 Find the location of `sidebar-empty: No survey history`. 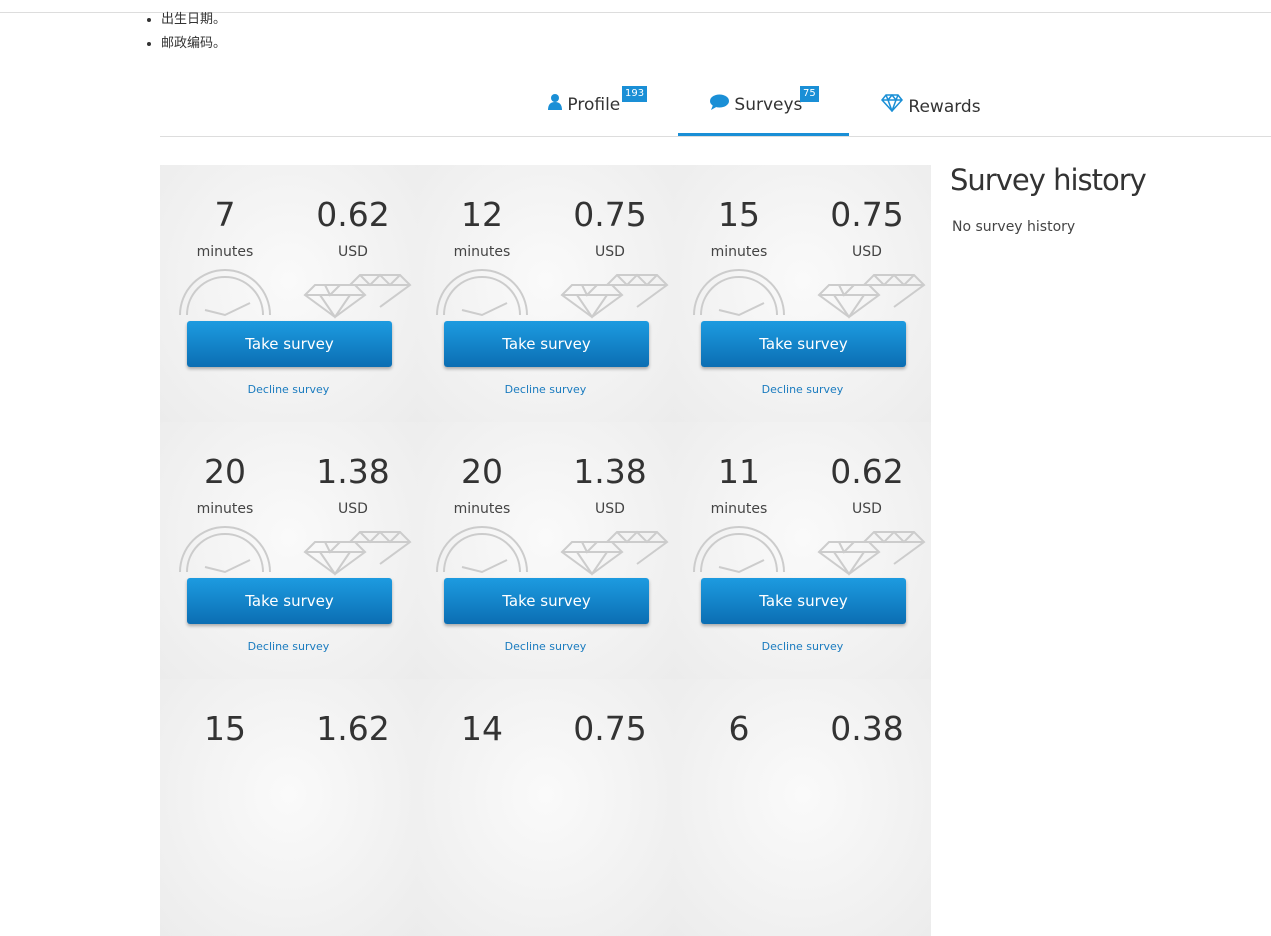

sidebar-empty: No survey history is located at coordinates (1014, 227).